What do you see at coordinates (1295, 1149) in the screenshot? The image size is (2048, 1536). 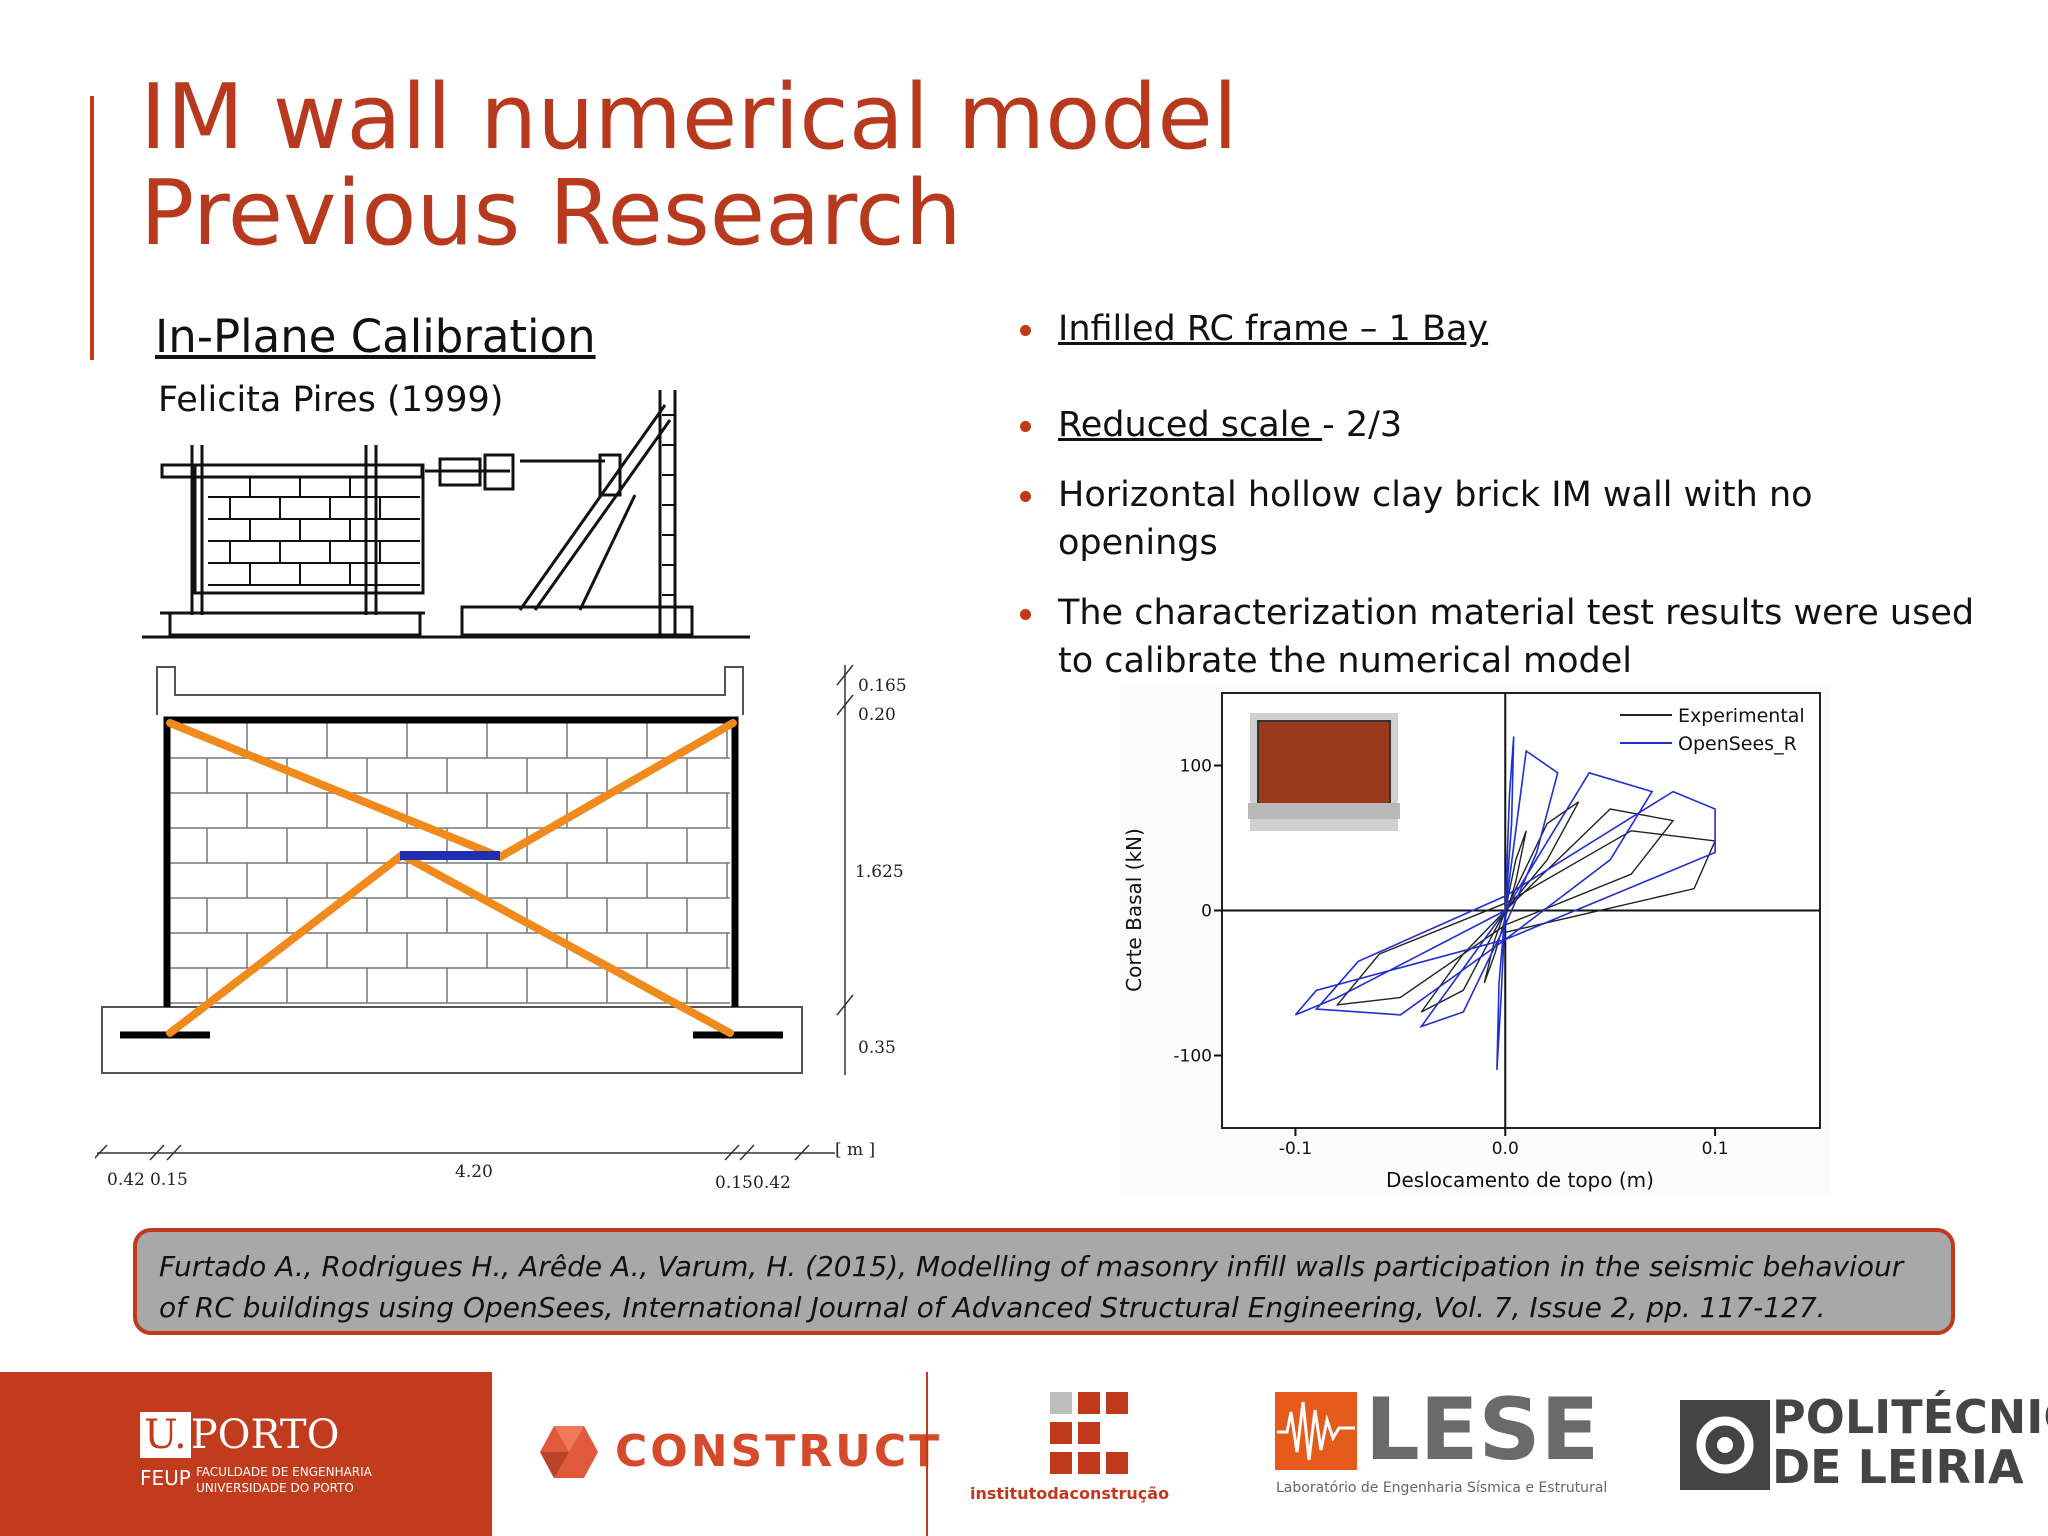 I see `x-tick-label: -0.1` at bounding box center [1295, 1149].